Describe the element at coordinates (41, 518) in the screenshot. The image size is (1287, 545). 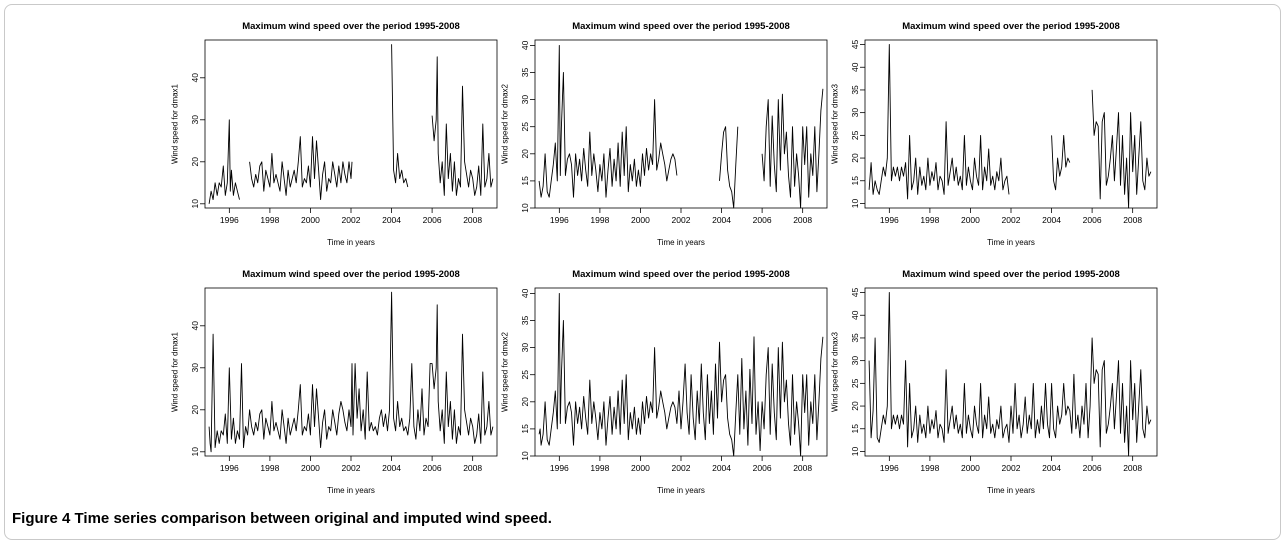
I see `caption-label: Figure 4` at that location.